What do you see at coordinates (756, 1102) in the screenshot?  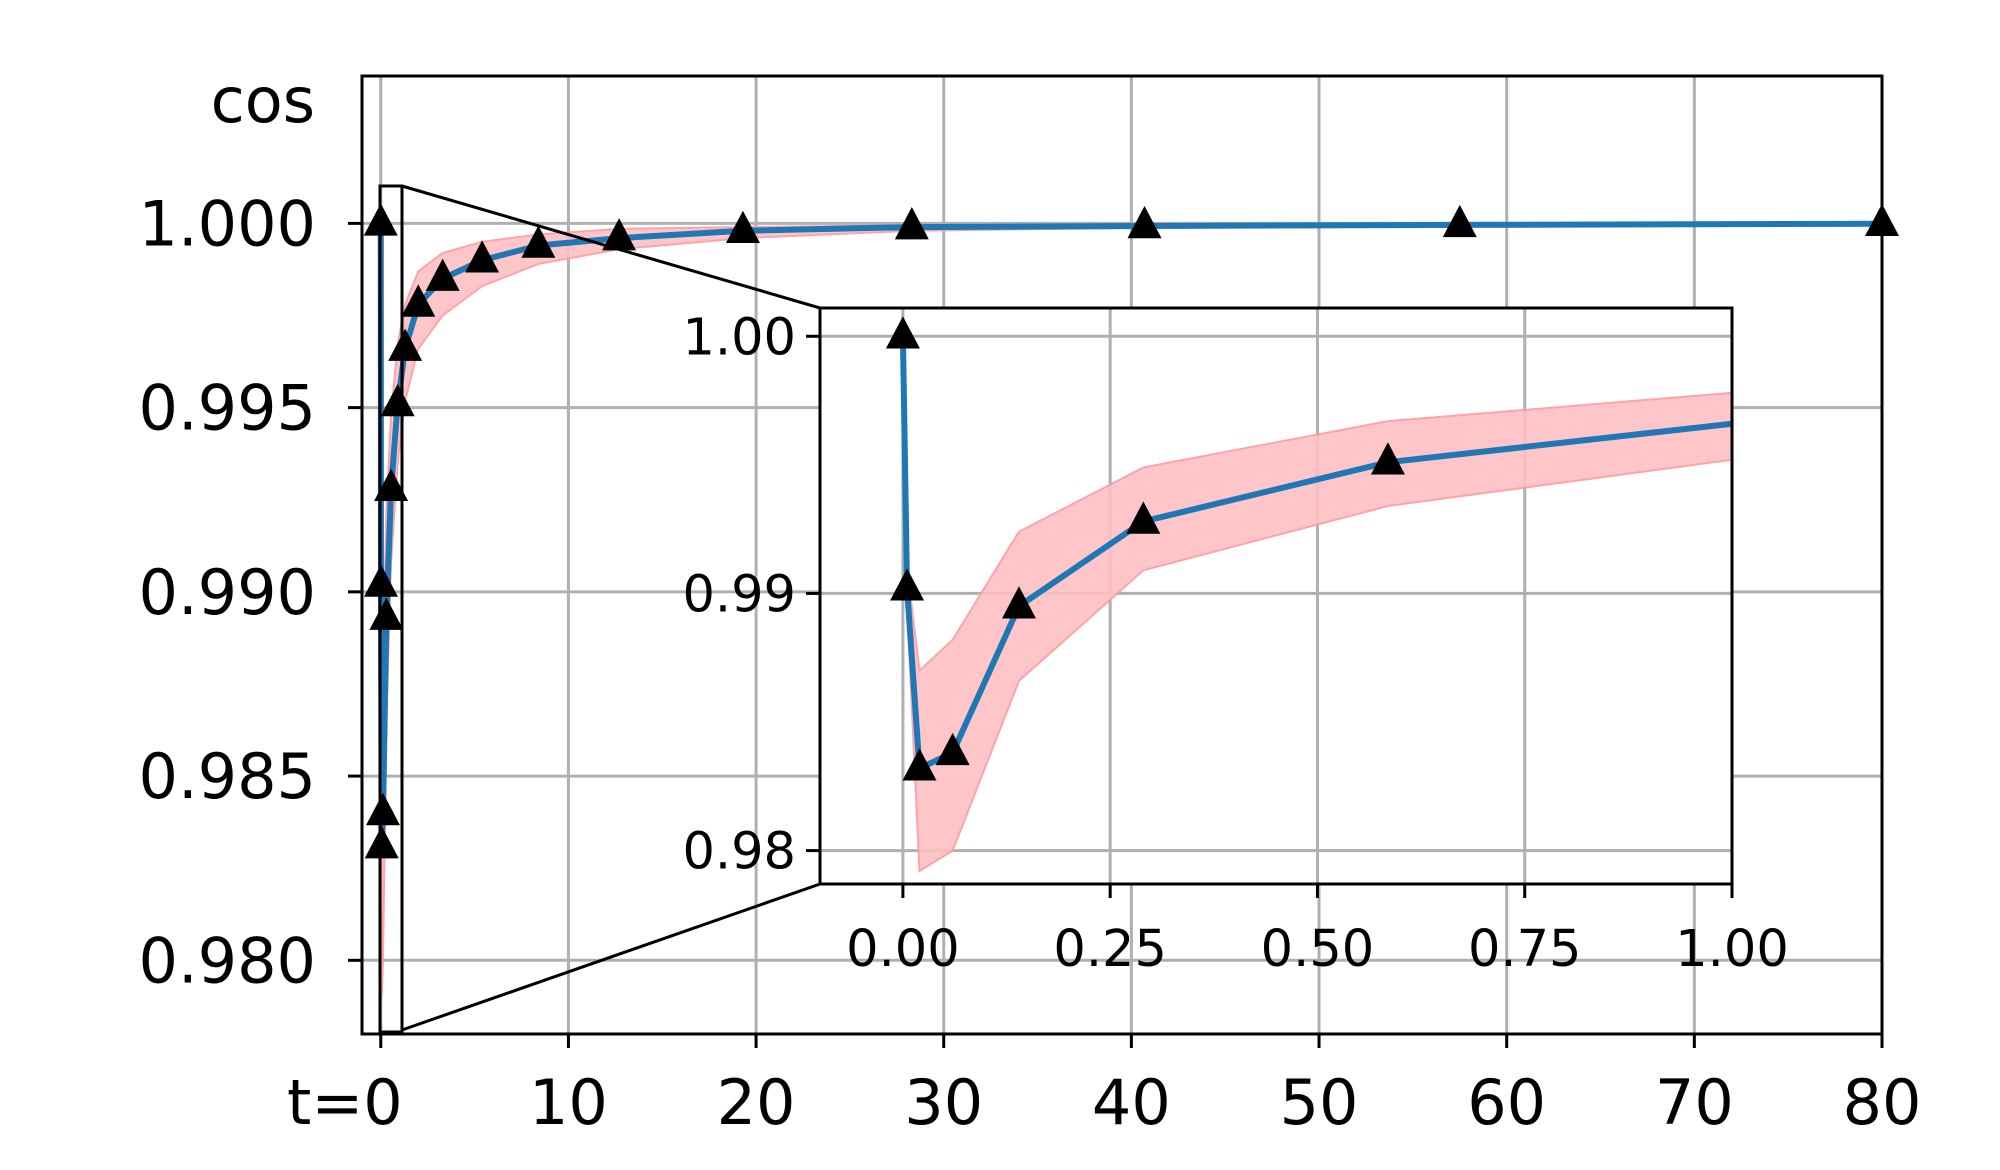 I see `main-xtick-label-2: 20` at bounding box center [756, 1102].